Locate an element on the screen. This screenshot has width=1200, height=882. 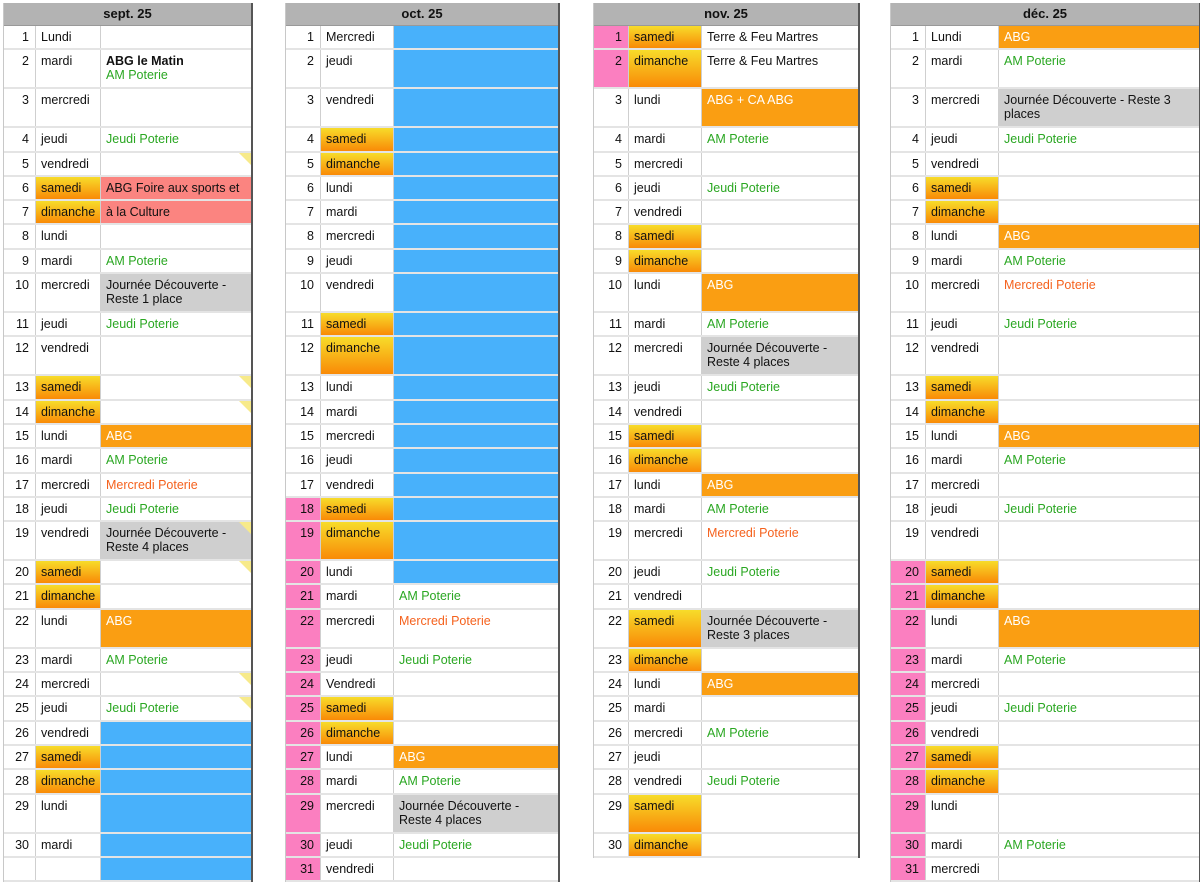
day-number-cell: 25 is located at coordinates (20, 708).